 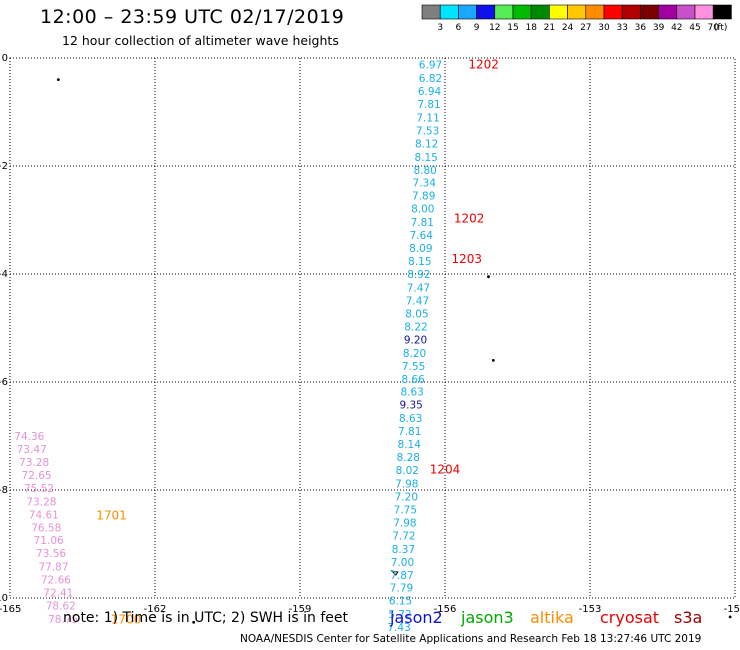 What do you see at coordinates (4, 382) in the screenshot?
I see `lat-tick-label: -6` at bounding box center [4, 382].